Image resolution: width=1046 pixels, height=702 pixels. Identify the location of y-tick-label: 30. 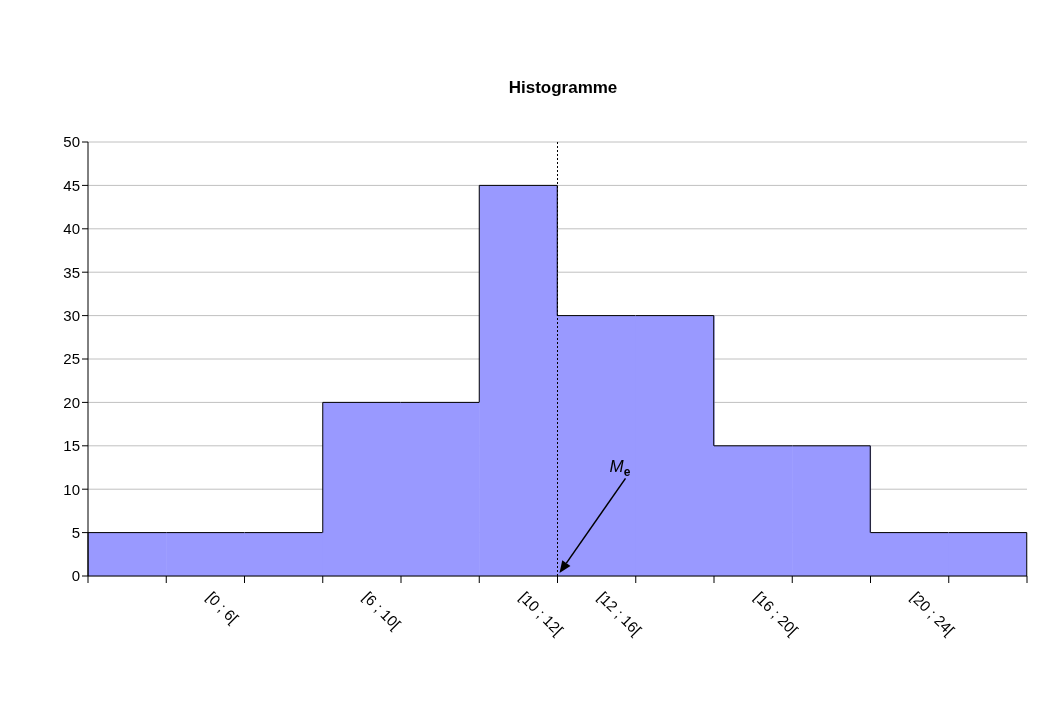
(71, 315).